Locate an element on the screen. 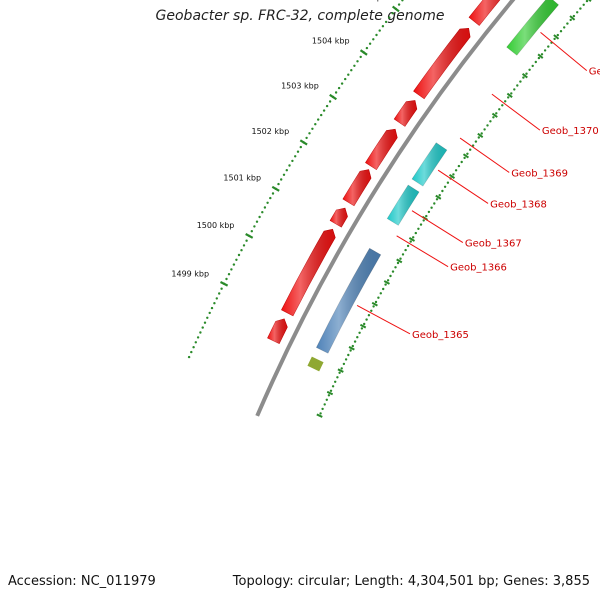 This screenshot has width=600, height=600. gene-label: Geob_1367 is located at coordinates (493, 244).